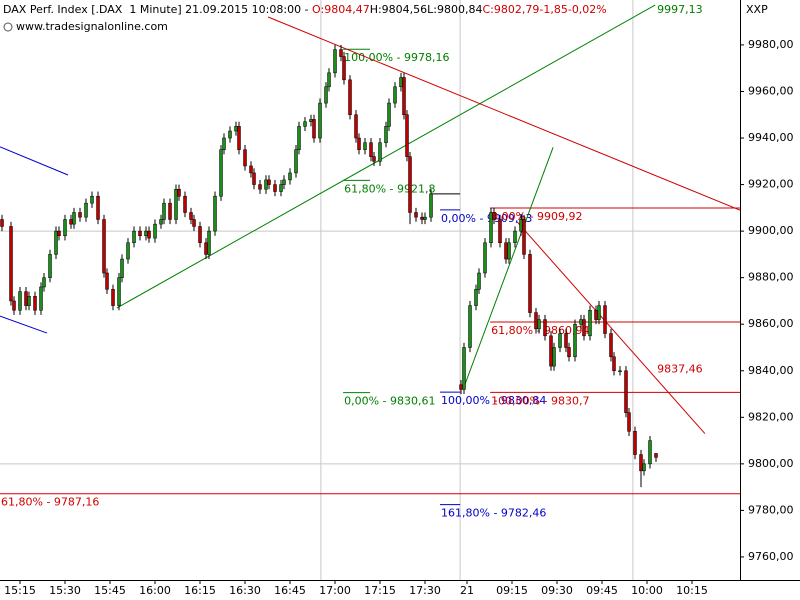  I want to click on header-part: C:9802,79, so click(511, 9).